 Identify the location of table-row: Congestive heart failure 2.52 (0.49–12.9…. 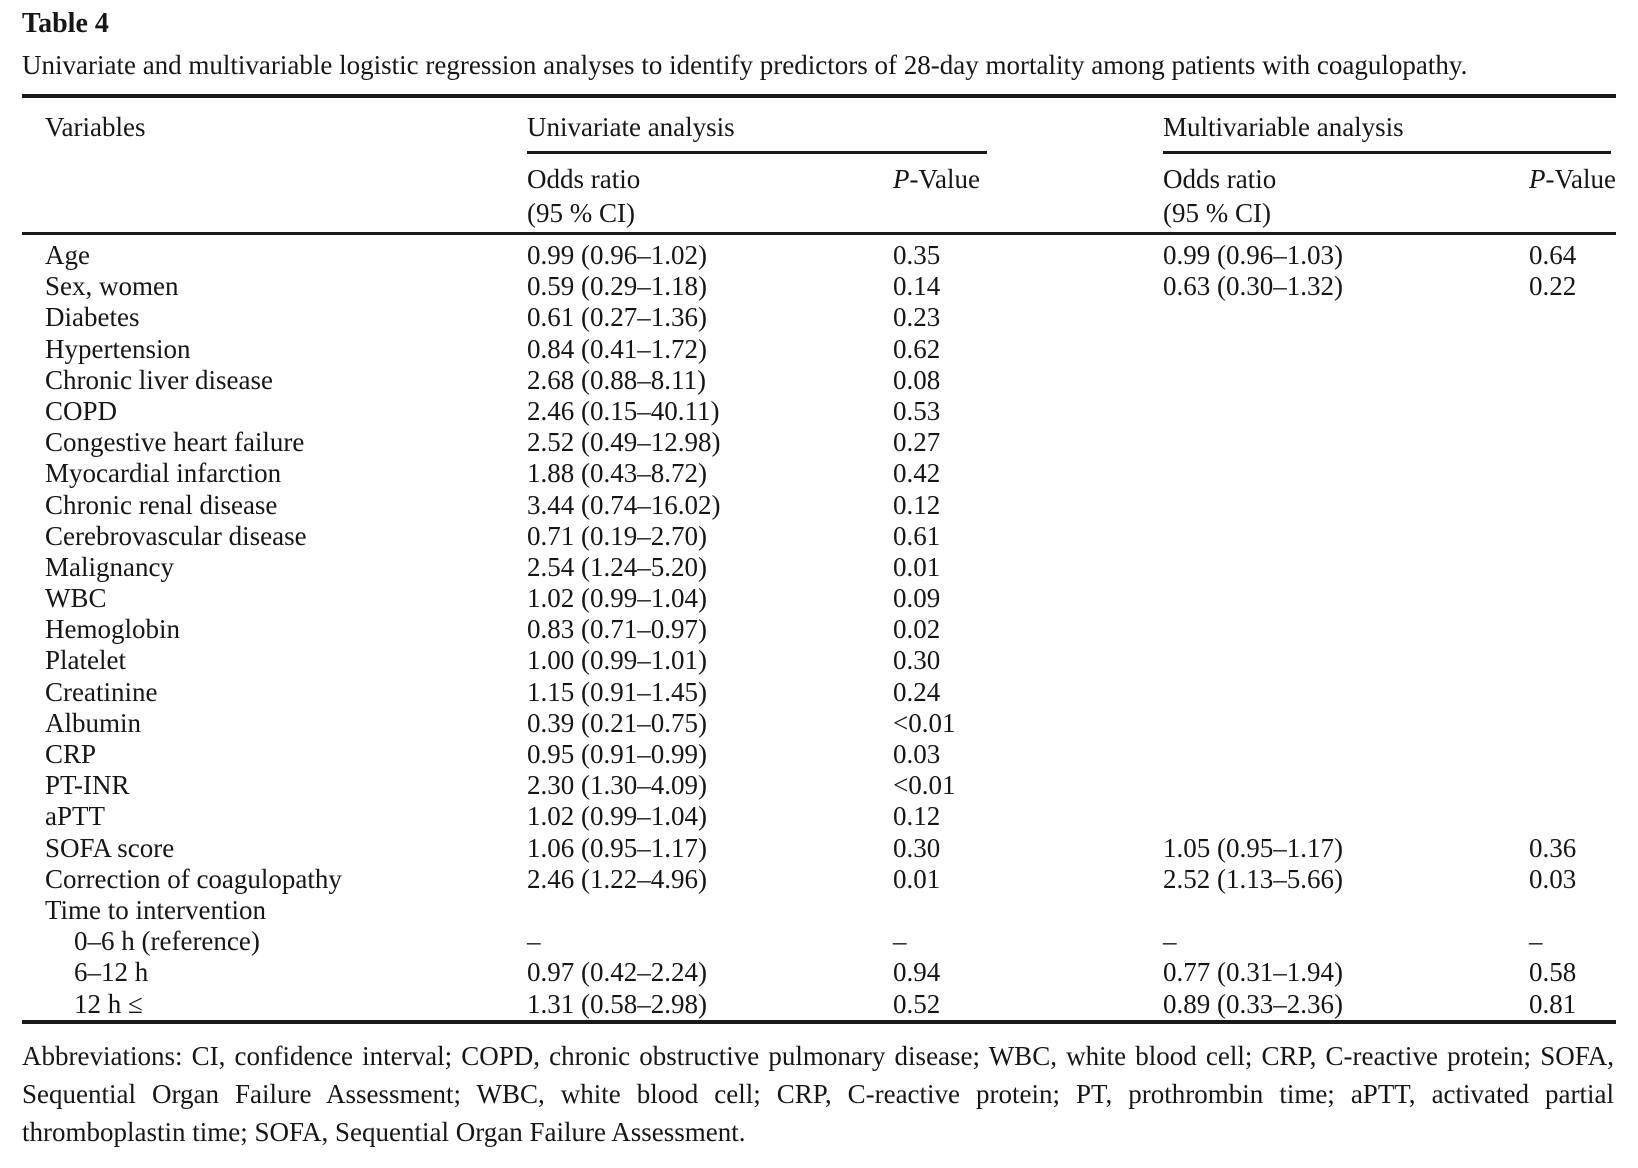
(819, 442).